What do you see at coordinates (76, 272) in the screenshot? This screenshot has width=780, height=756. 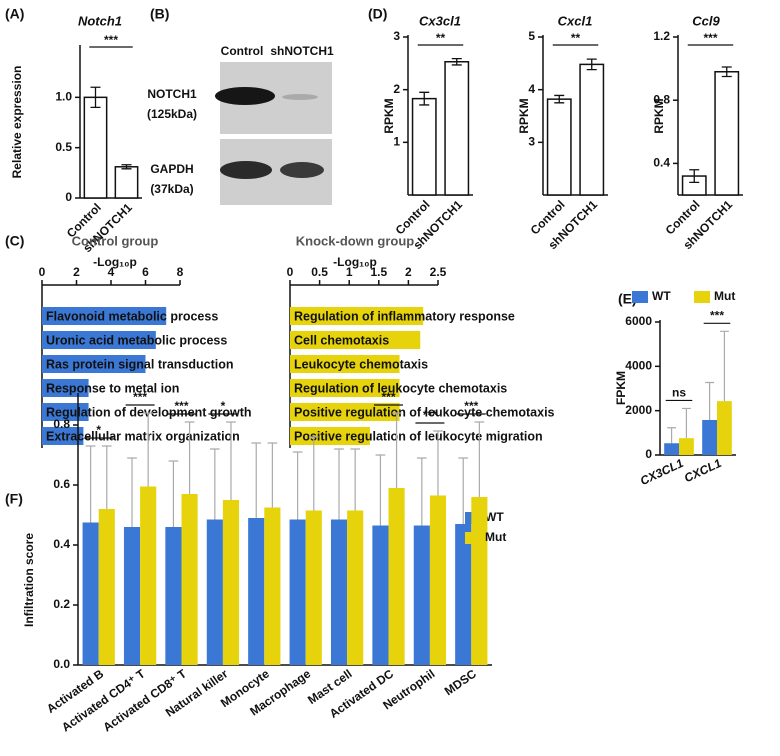 I see `x-tick-label: 2` at bounding box center [76, 272].